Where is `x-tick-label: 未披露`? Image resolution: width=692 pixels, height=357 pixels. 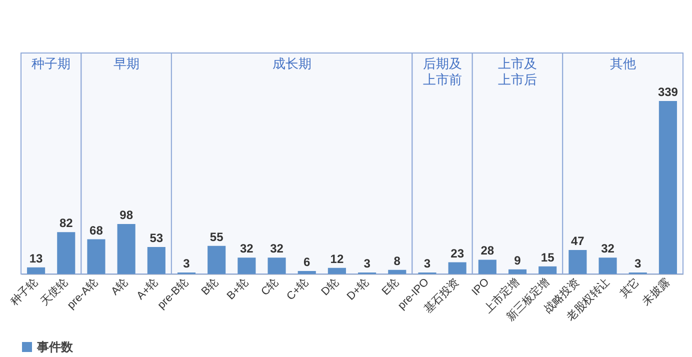 x-tick-label: 未披露 is located at coordinates (656, 292).